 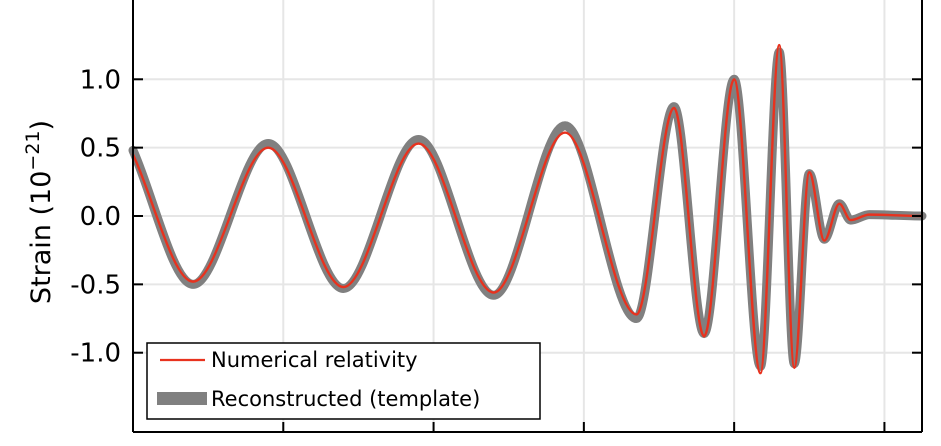 What do you see at coordinates (33, 150) in the screenshot?
I see `y-axis-title-exponent: −21` at bounding box center [33, 150].